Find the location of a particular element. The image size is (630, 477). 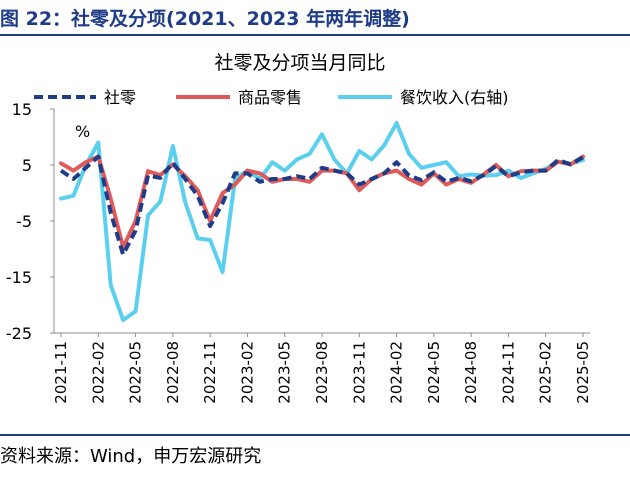

top-rule is located at coordinates (315, 35).